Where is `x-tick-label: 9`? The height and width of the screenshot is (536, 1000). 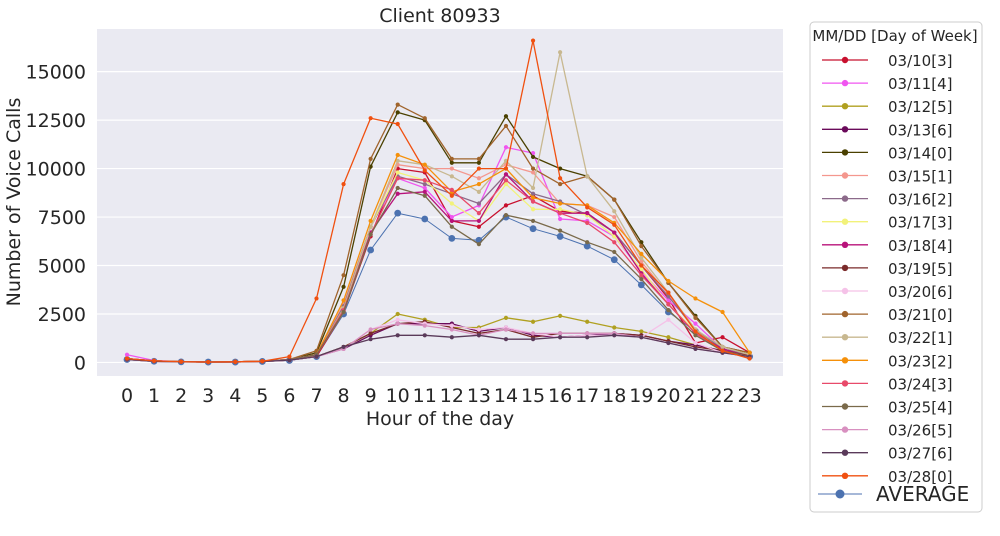 x-tick-label: 9 is located at coordinates (371, 396).